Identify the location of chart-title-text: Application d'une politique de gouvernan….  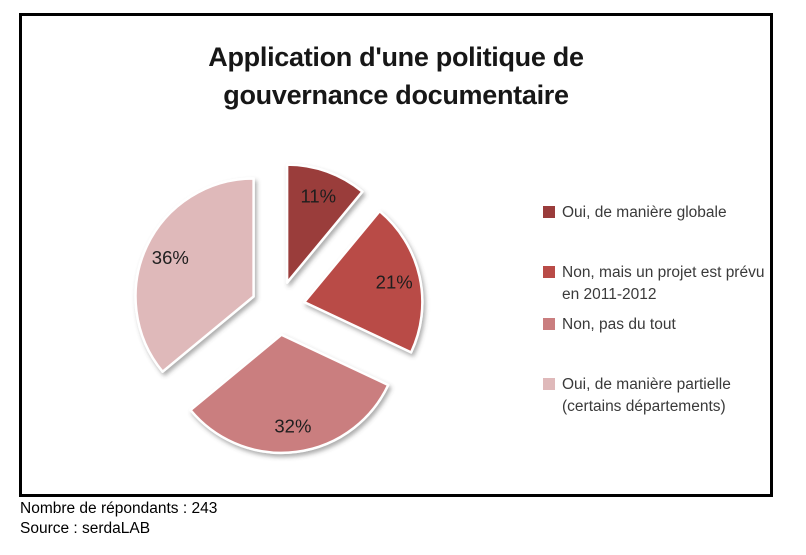
(396, 76).